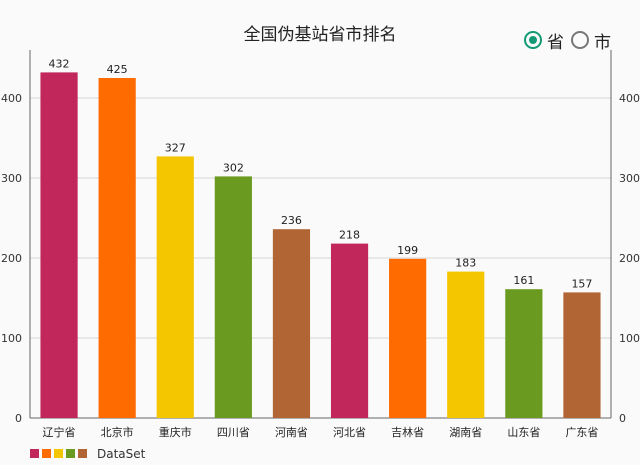 This screenshot has width=640, height=465. What do you see at coordinates (117, 69) in the screenshot?
I see `bar-value-label: 425` at bounding box center [117, 69].